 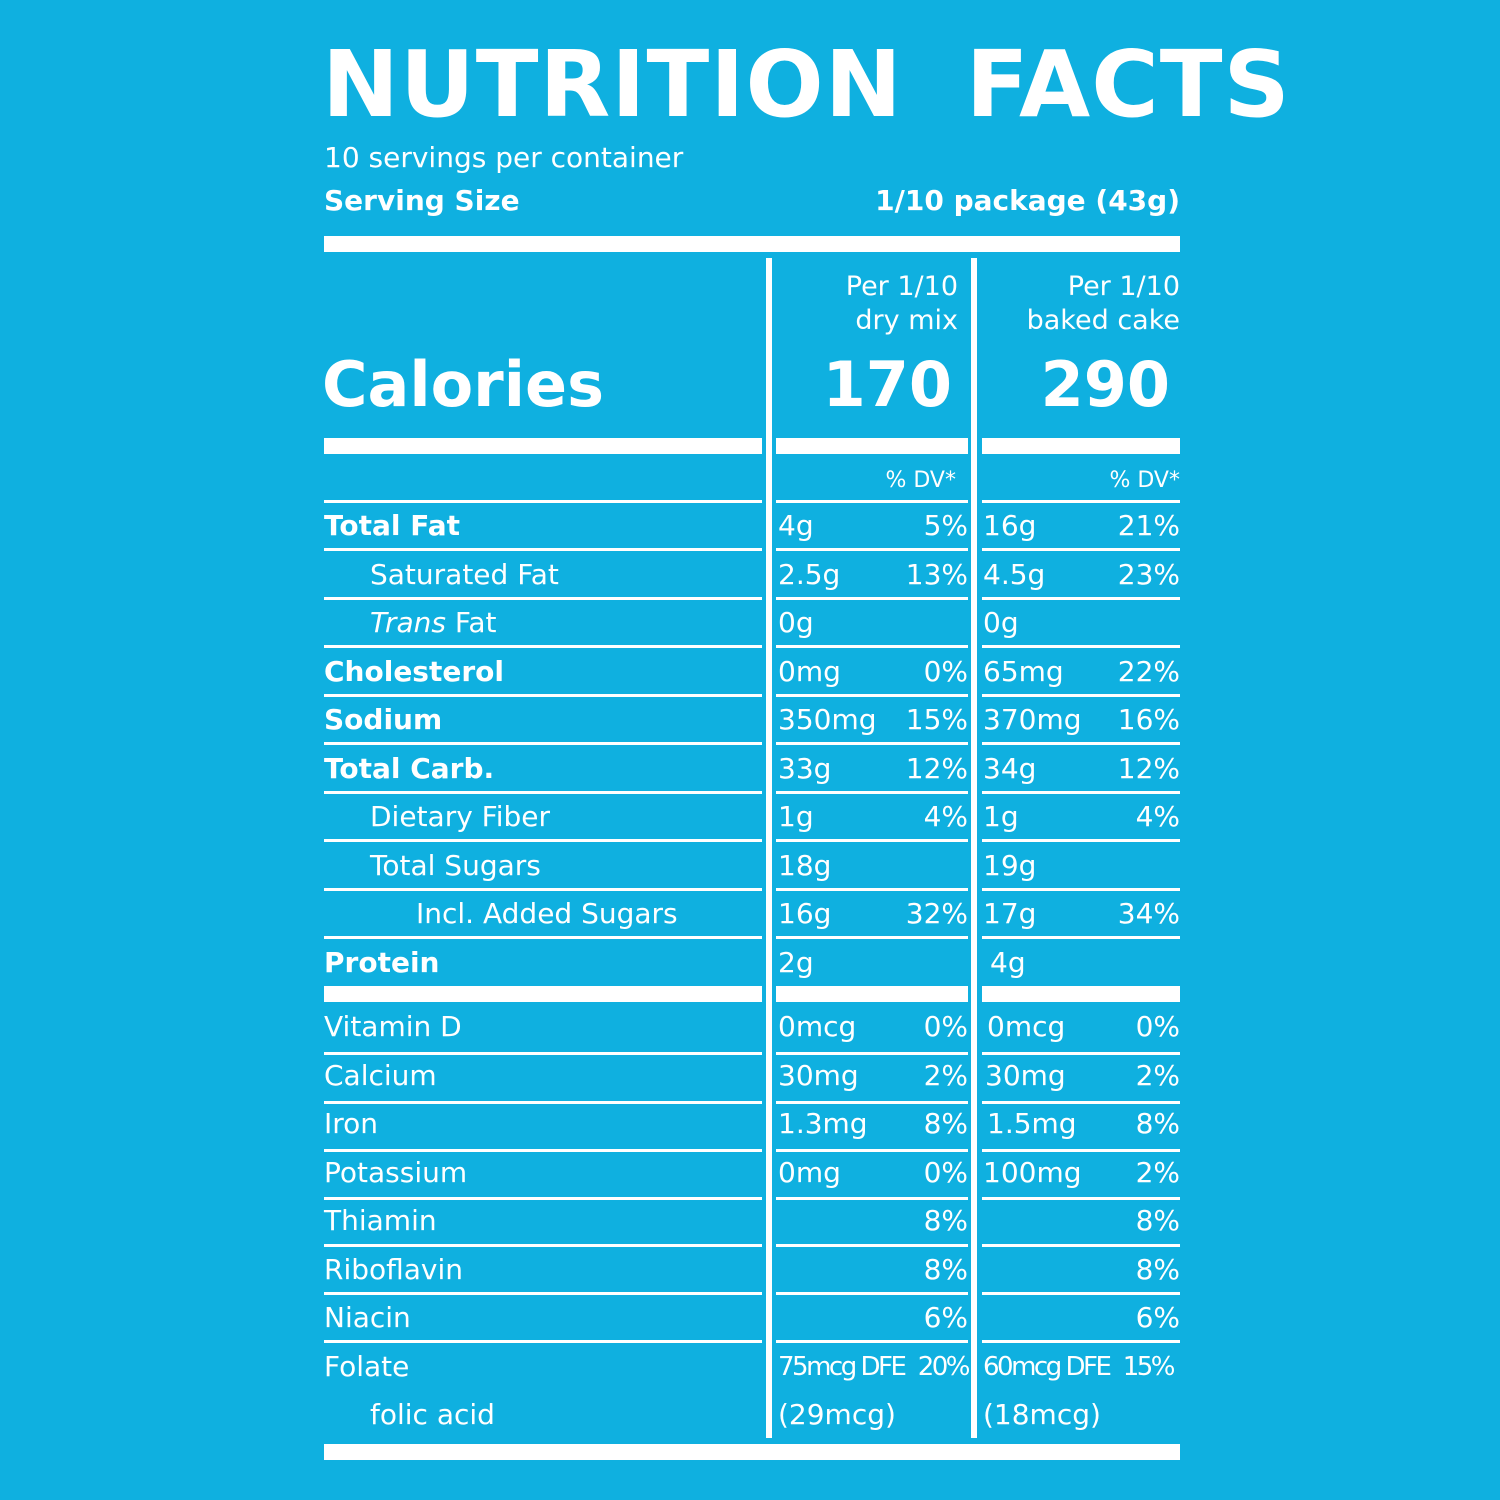 What do you see at coordinates (1144, 480) in the screenshot?
I see `dv-header-baked-cake: % DV*` at bounding box center [1144, 480].